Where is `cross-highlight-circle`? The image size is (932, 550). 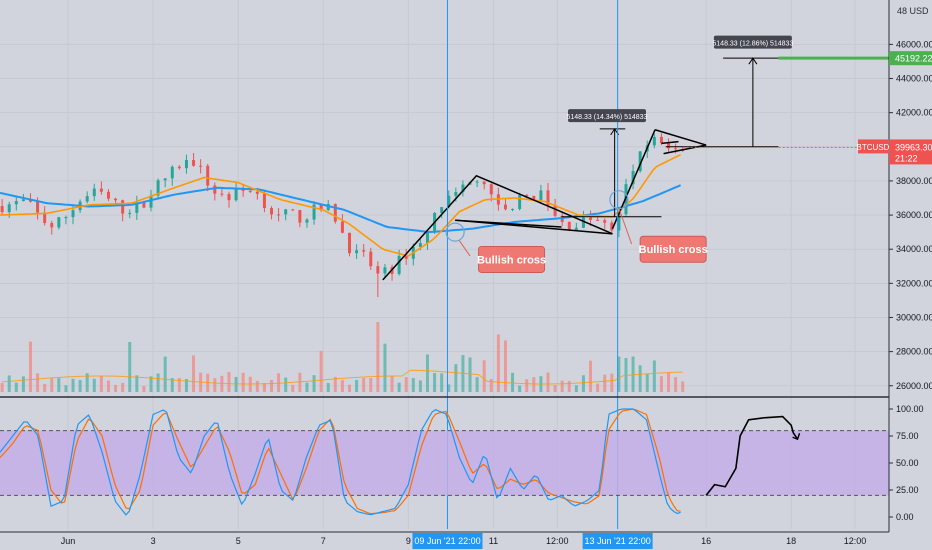 cross-highlight-circle is located at coordinates (455, 232).